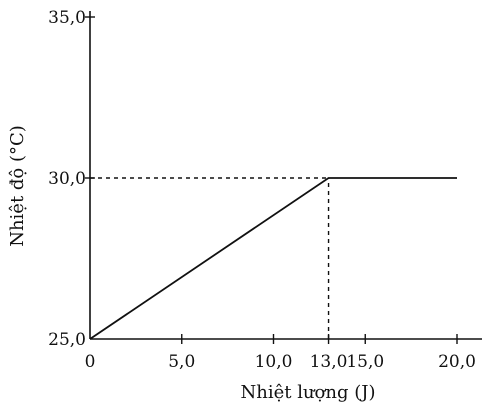 Image resolution: width=503 pixels, height=407 pixels. I want to click on y-tick-label: 30,0, so click(67, 179).